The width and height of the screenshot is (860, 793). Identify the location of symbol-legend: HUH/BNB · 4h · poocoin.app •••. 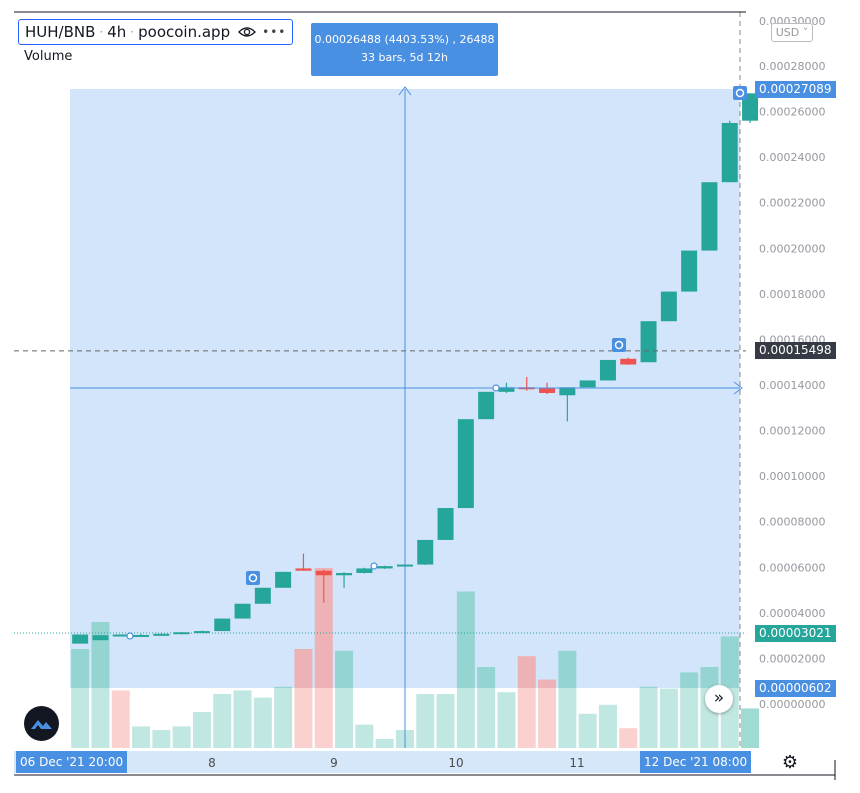
(156, 32).